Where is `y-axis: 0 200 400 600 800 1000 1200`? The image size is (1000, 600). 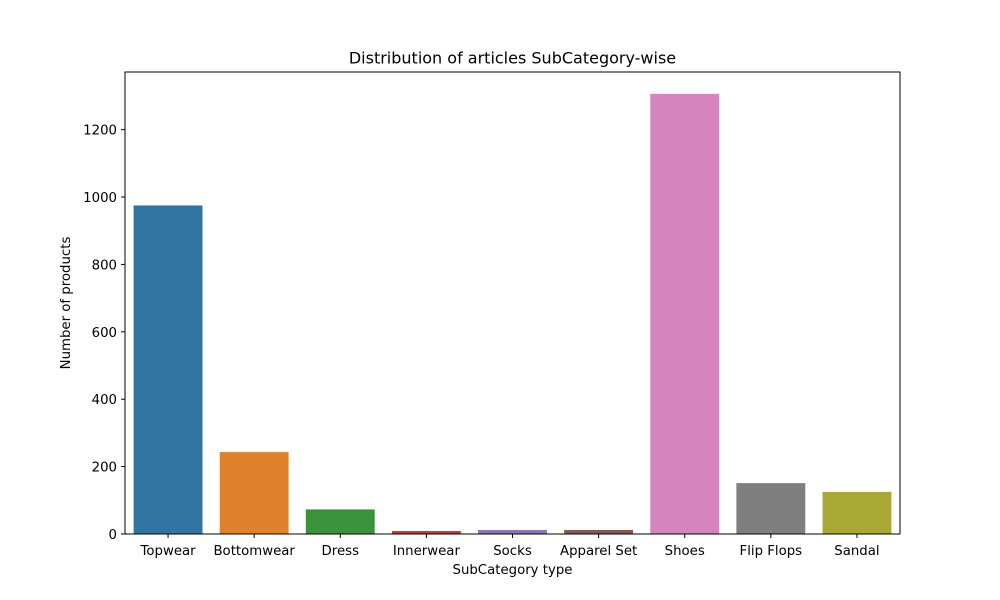 y-axis: 0 200 400 600 800 1000 1200 is located at coordinates (104, 333).